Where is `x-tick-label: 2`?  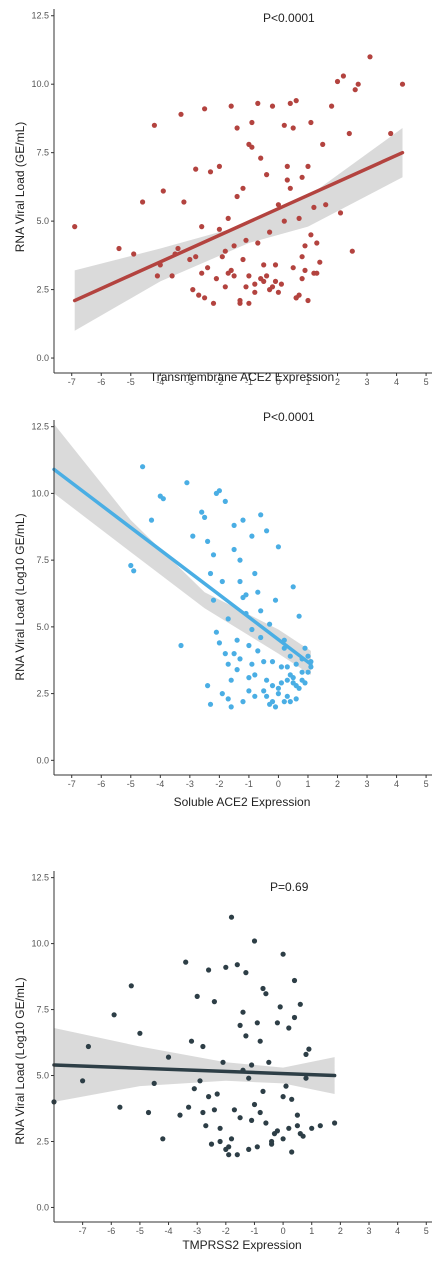
x-tick-label: 2 is located at coordinates (340, 1231).